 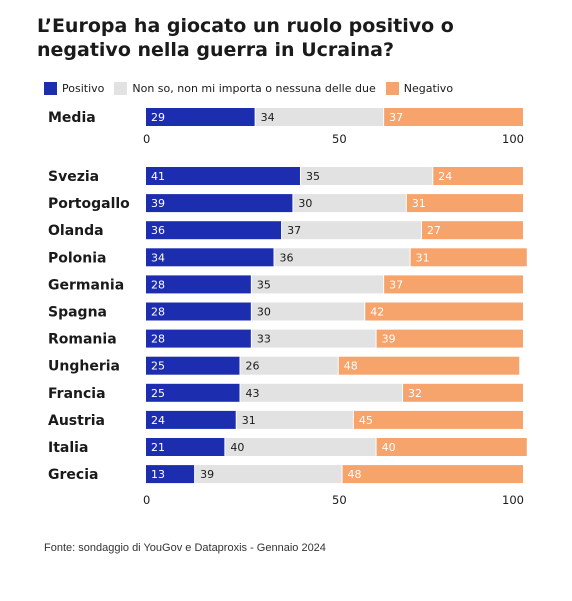 What do you see at coordinates (158, 447) in the screenshot?
I see `data-label-positivo-italia: 21` at bounding box center [158, 447].